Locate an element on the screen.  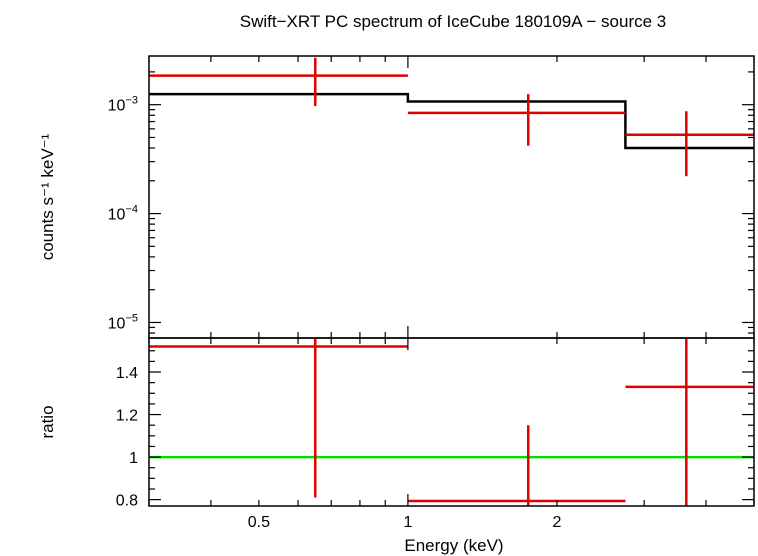
x-tick-label: 2 is located at coordinates (557, 522).